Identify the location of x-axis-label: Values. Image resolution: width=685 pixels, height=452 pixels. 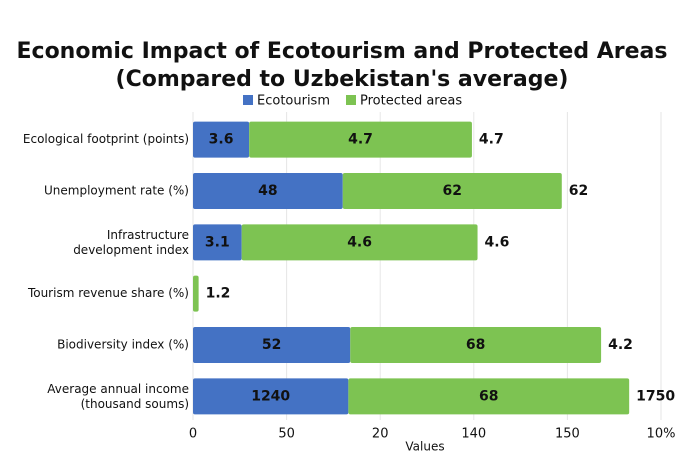
(424, 446).